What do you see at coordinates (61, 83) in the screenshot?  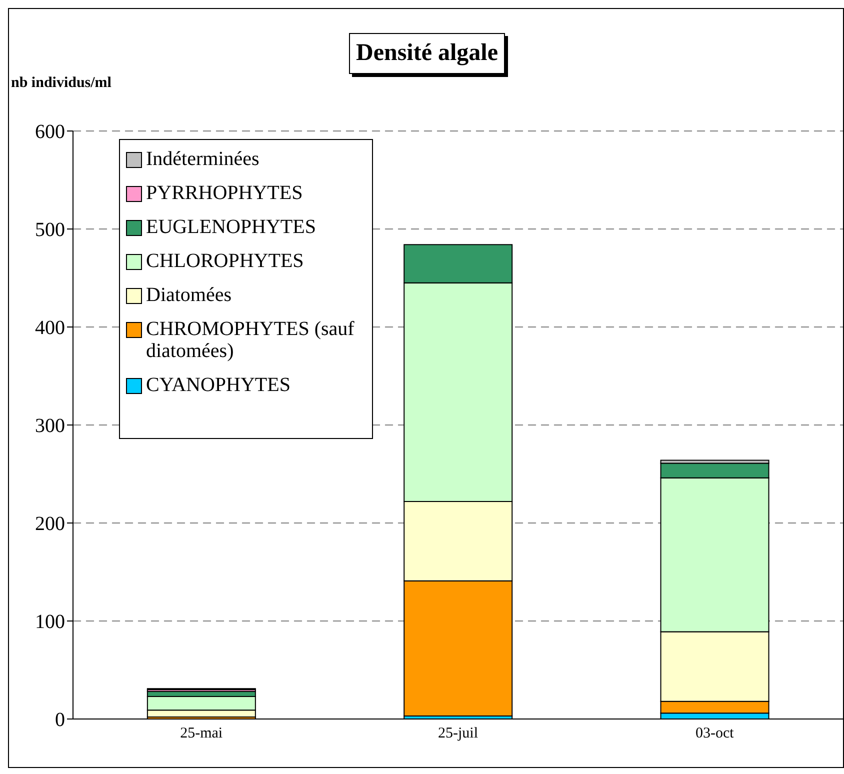 I see `y-axis-title: nb individus/ml` at bounding box center [61, 83].